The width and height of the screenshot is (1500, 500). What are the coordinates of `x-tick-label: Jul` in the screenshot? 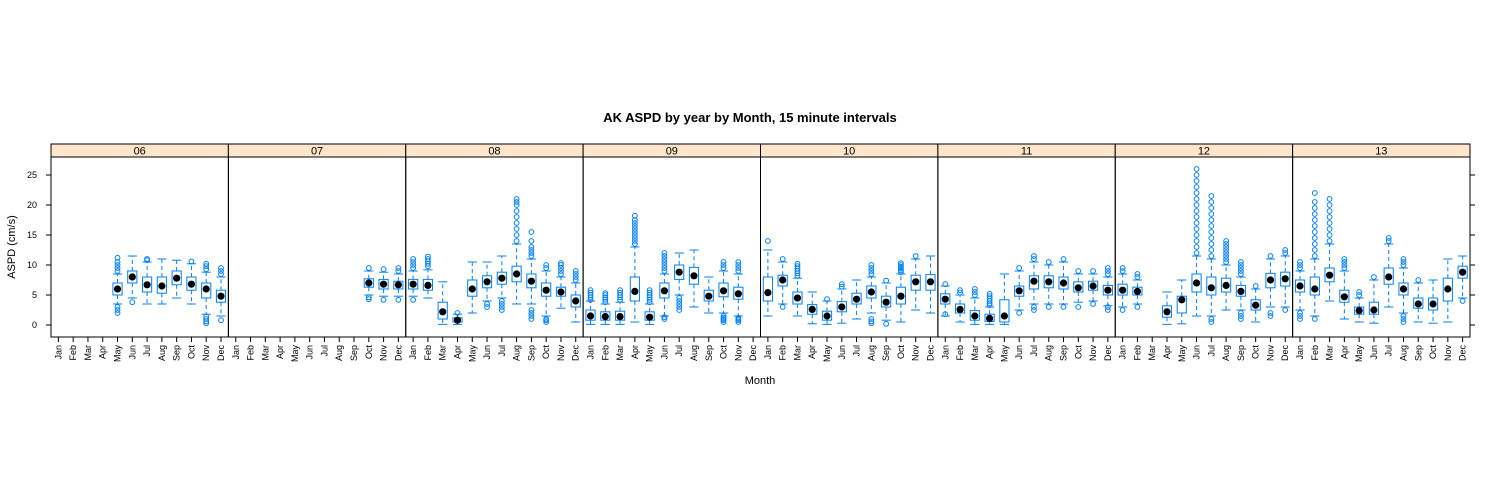 It's located at (857, 351).